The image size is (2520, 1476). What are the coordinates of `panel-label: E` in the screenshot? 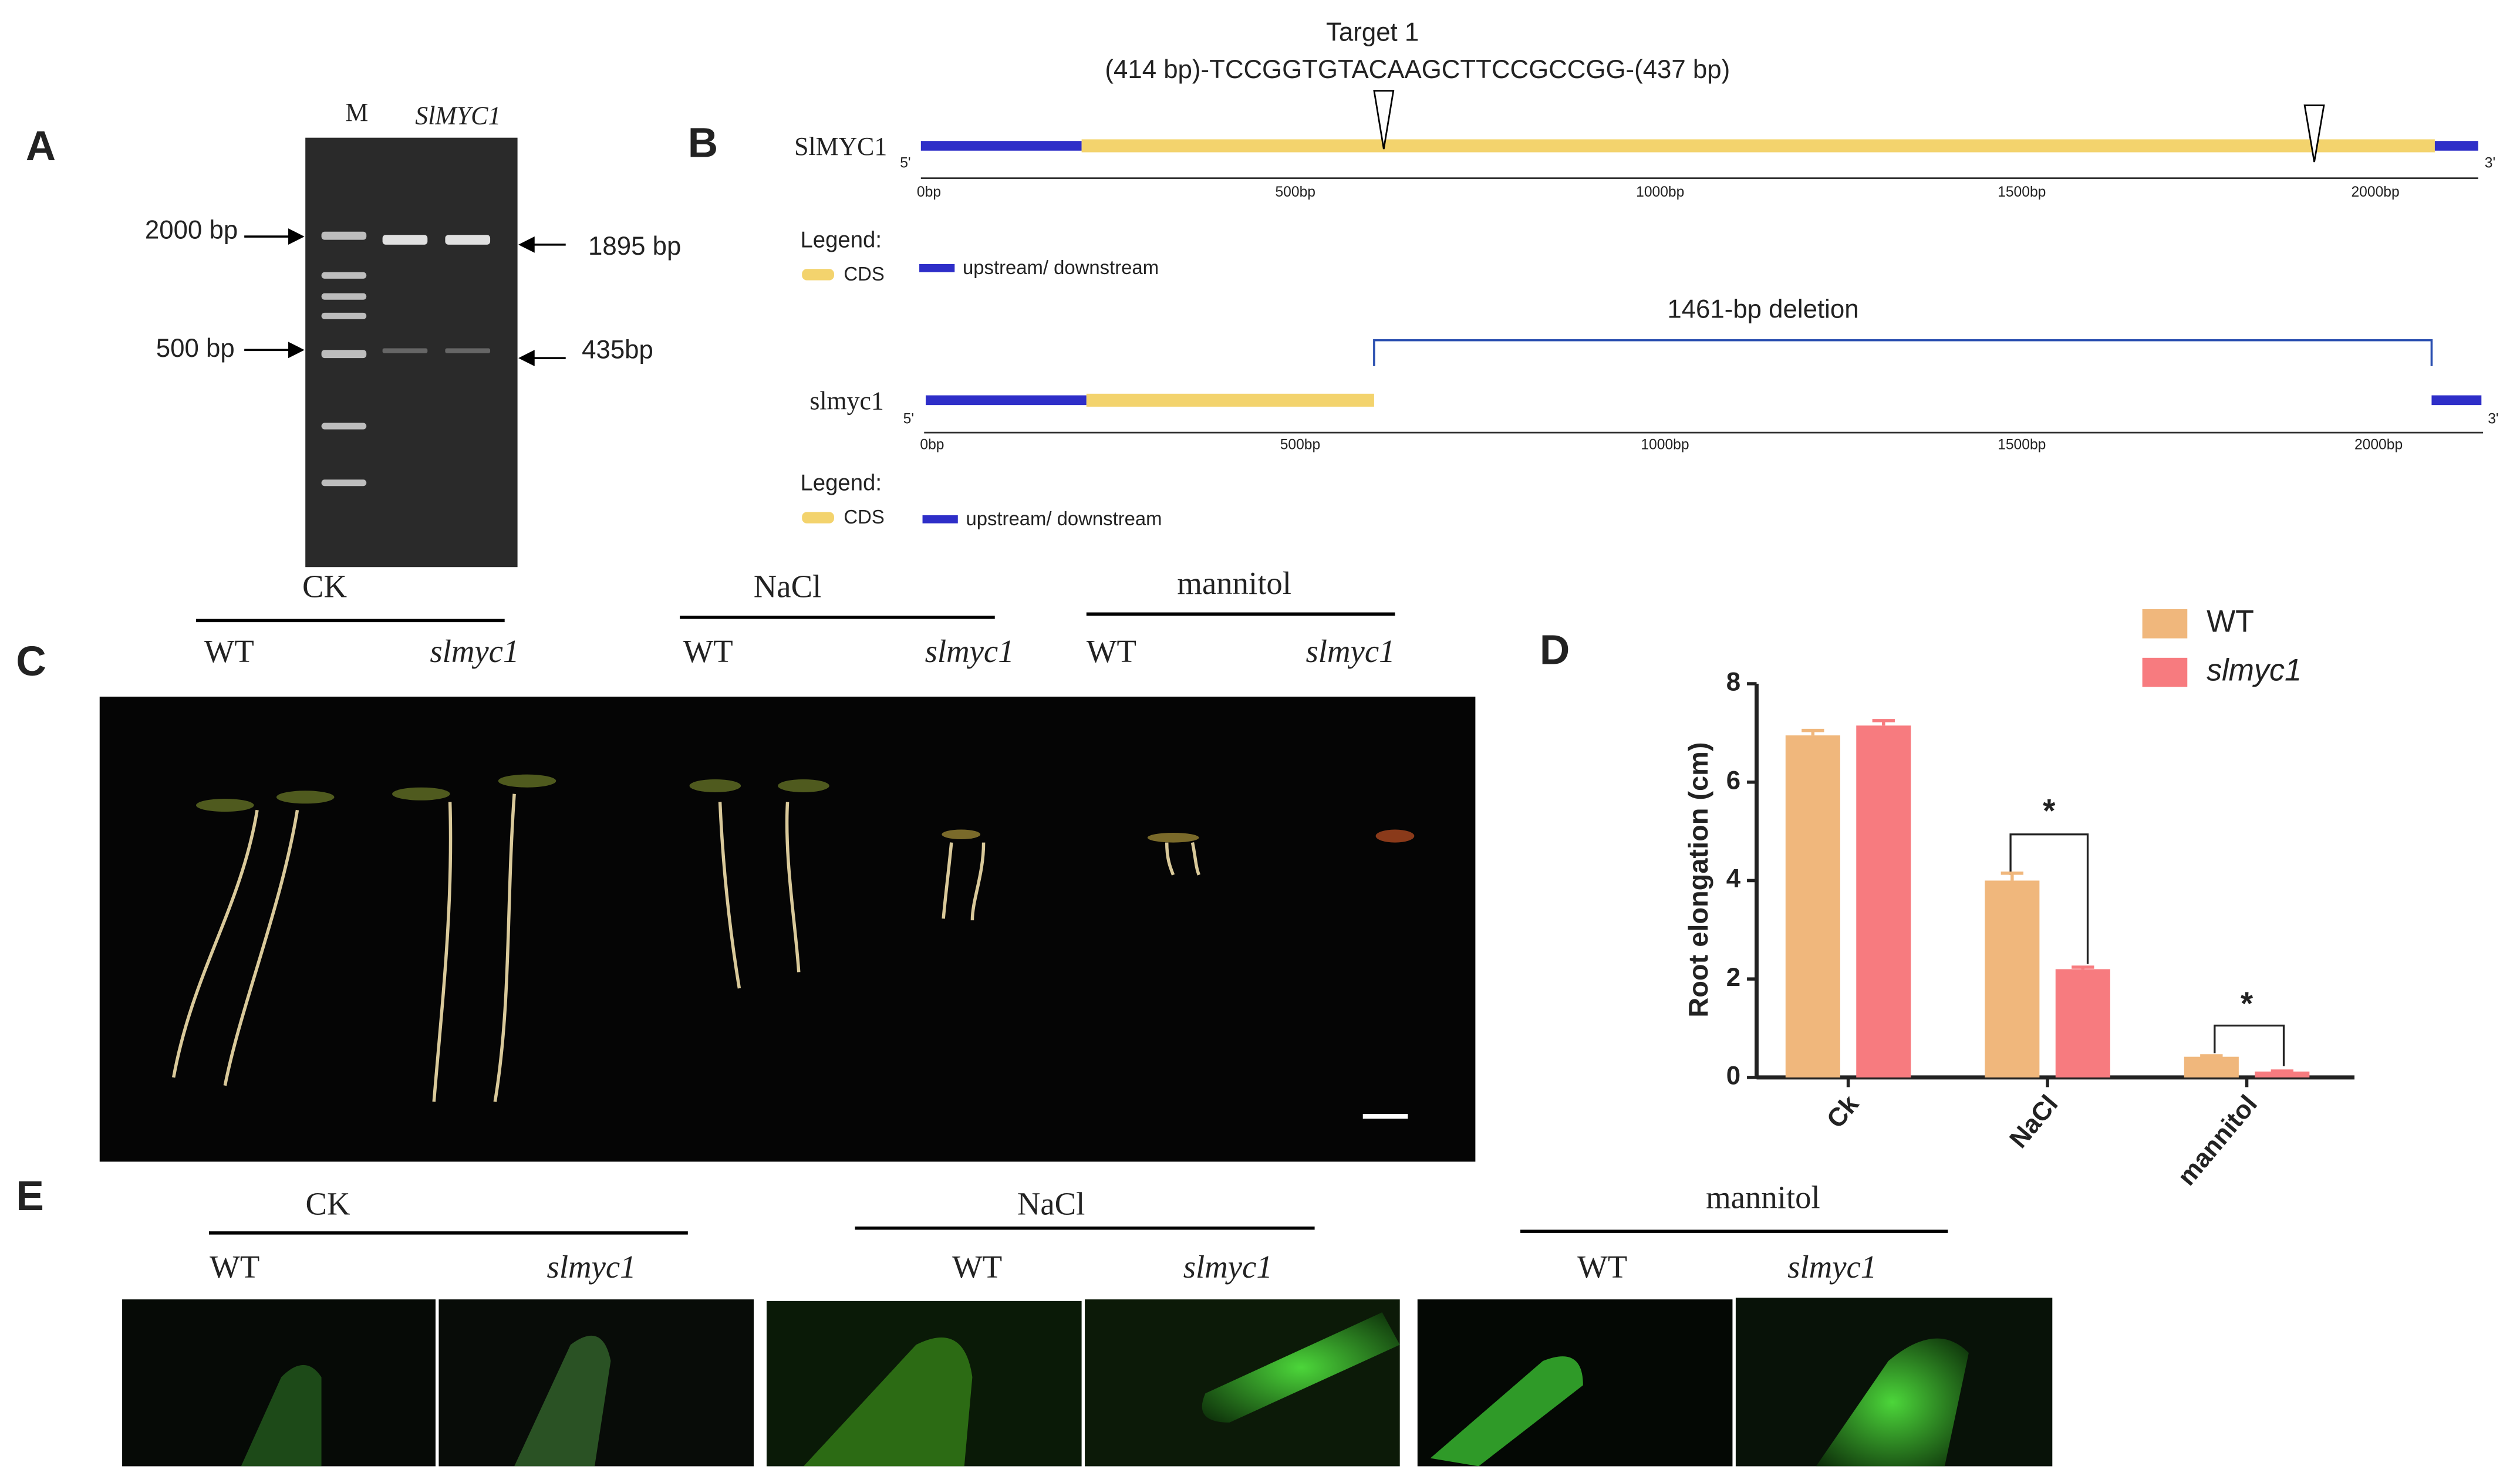 It's located at (29, 1196).